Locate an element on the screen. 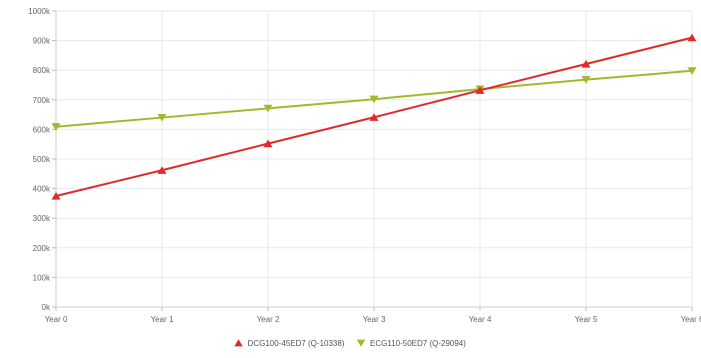  legend-item: ECG110-50ED7 (Q-29094) is located at coordinates (411, 343).